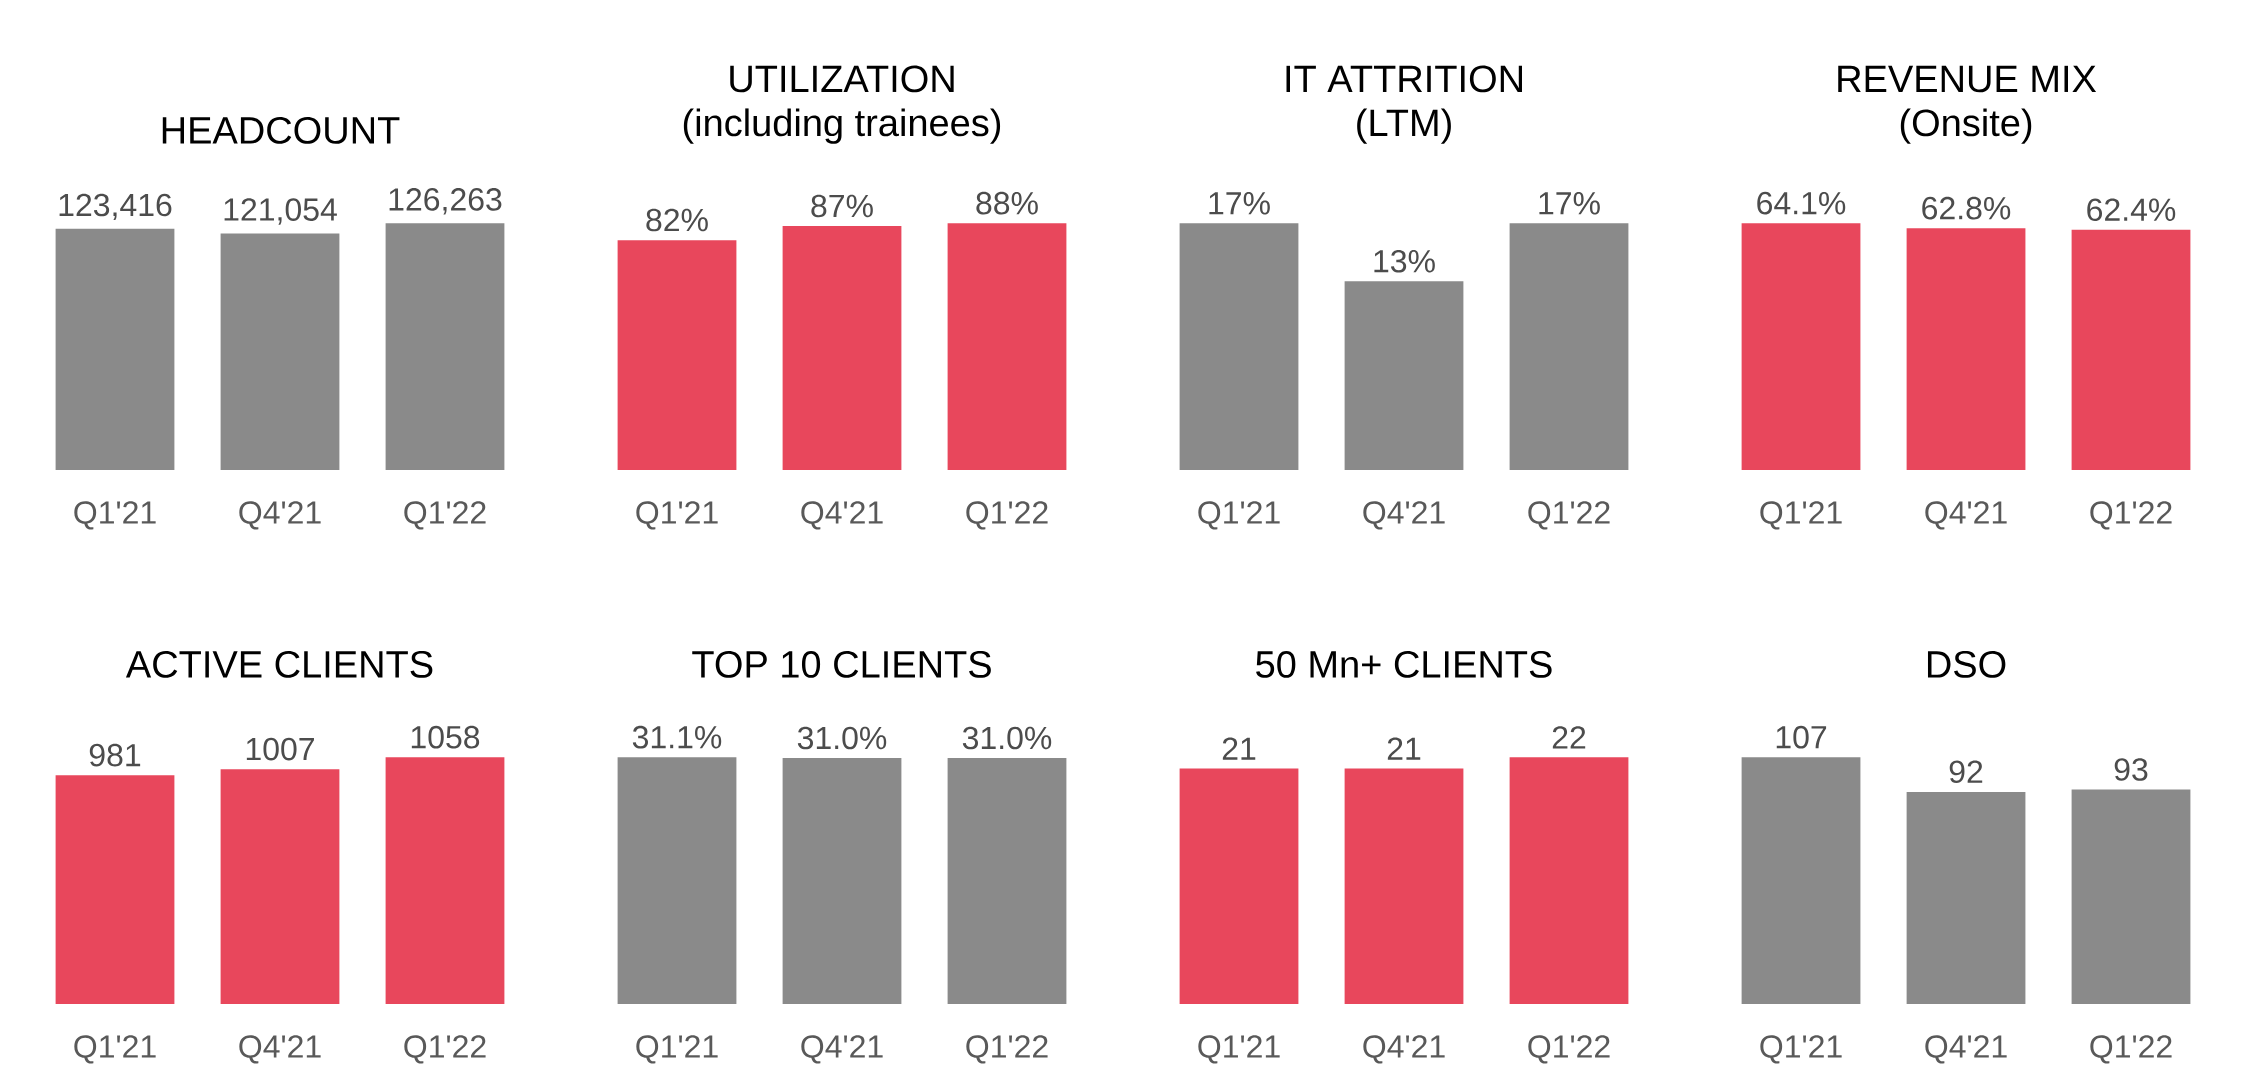 This screenshot has height=1068, width=2249. What do you see at coordinates (841, 664) in the screenshot?
I see `chart-title: TOP 10 CLIENTS` at bounding box center [841, 664].